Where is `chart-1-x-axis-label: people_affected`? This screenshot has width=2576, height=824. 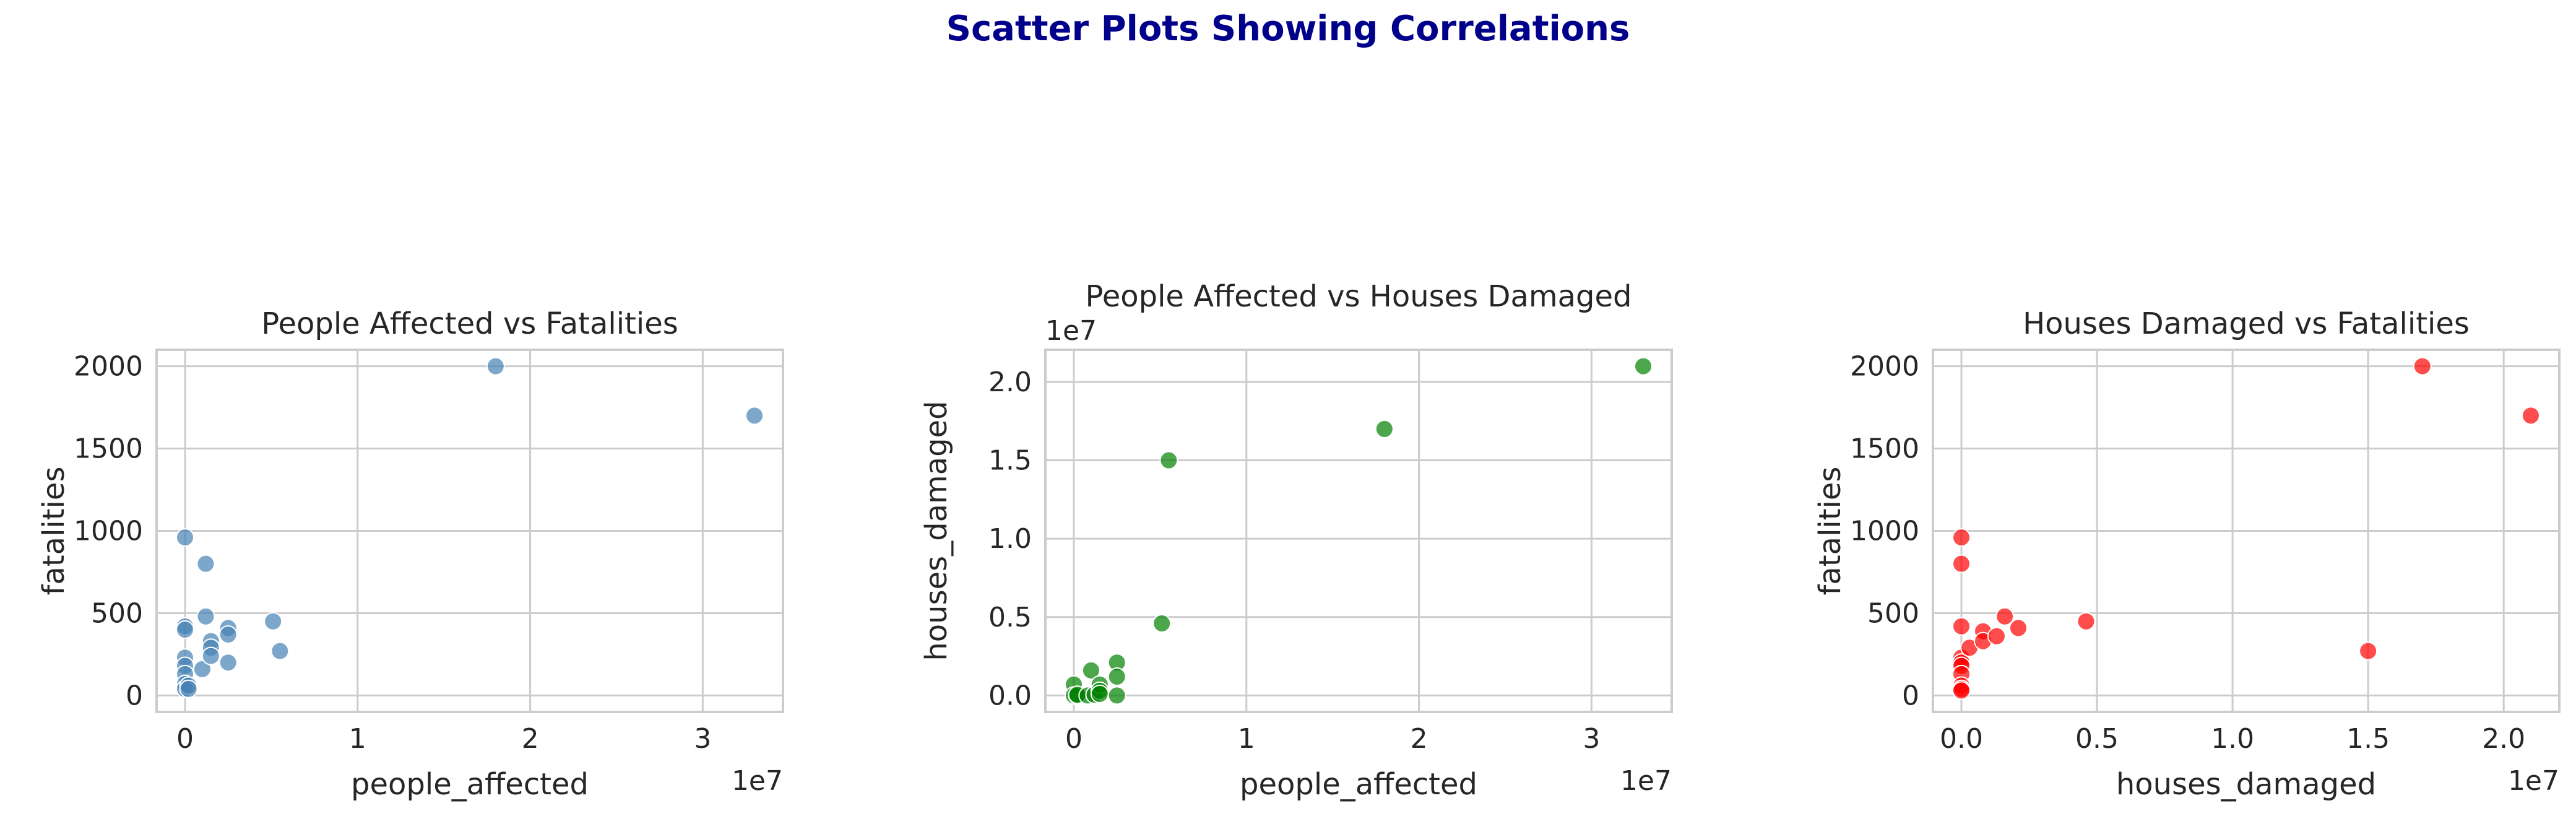
chart-1-x-axis-label: people_affected is located at coordinates (470, 784).